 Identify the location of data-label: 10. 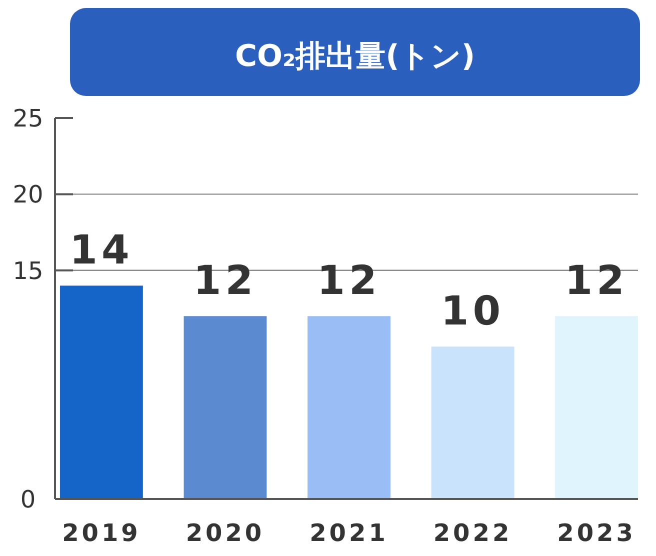
(472, 311).